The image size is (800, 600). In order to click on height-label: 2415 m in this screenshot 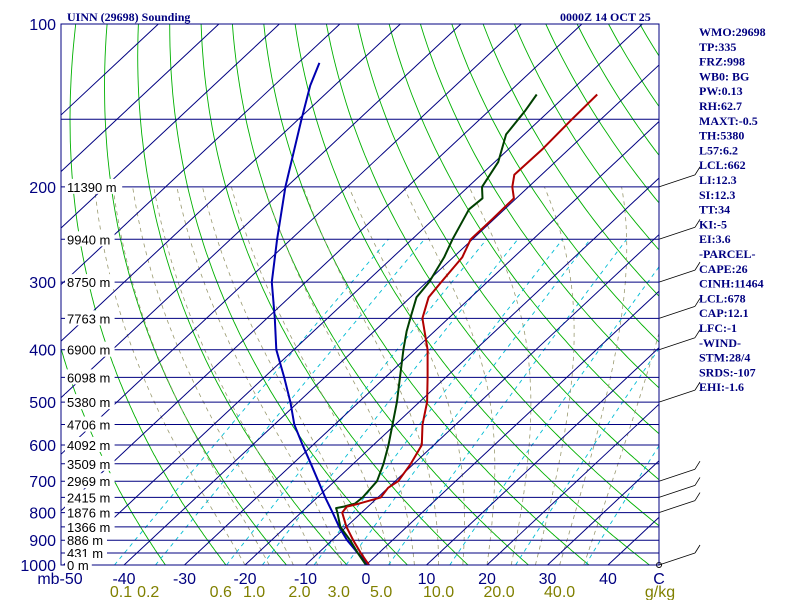, I will do `click(88, 497)`.